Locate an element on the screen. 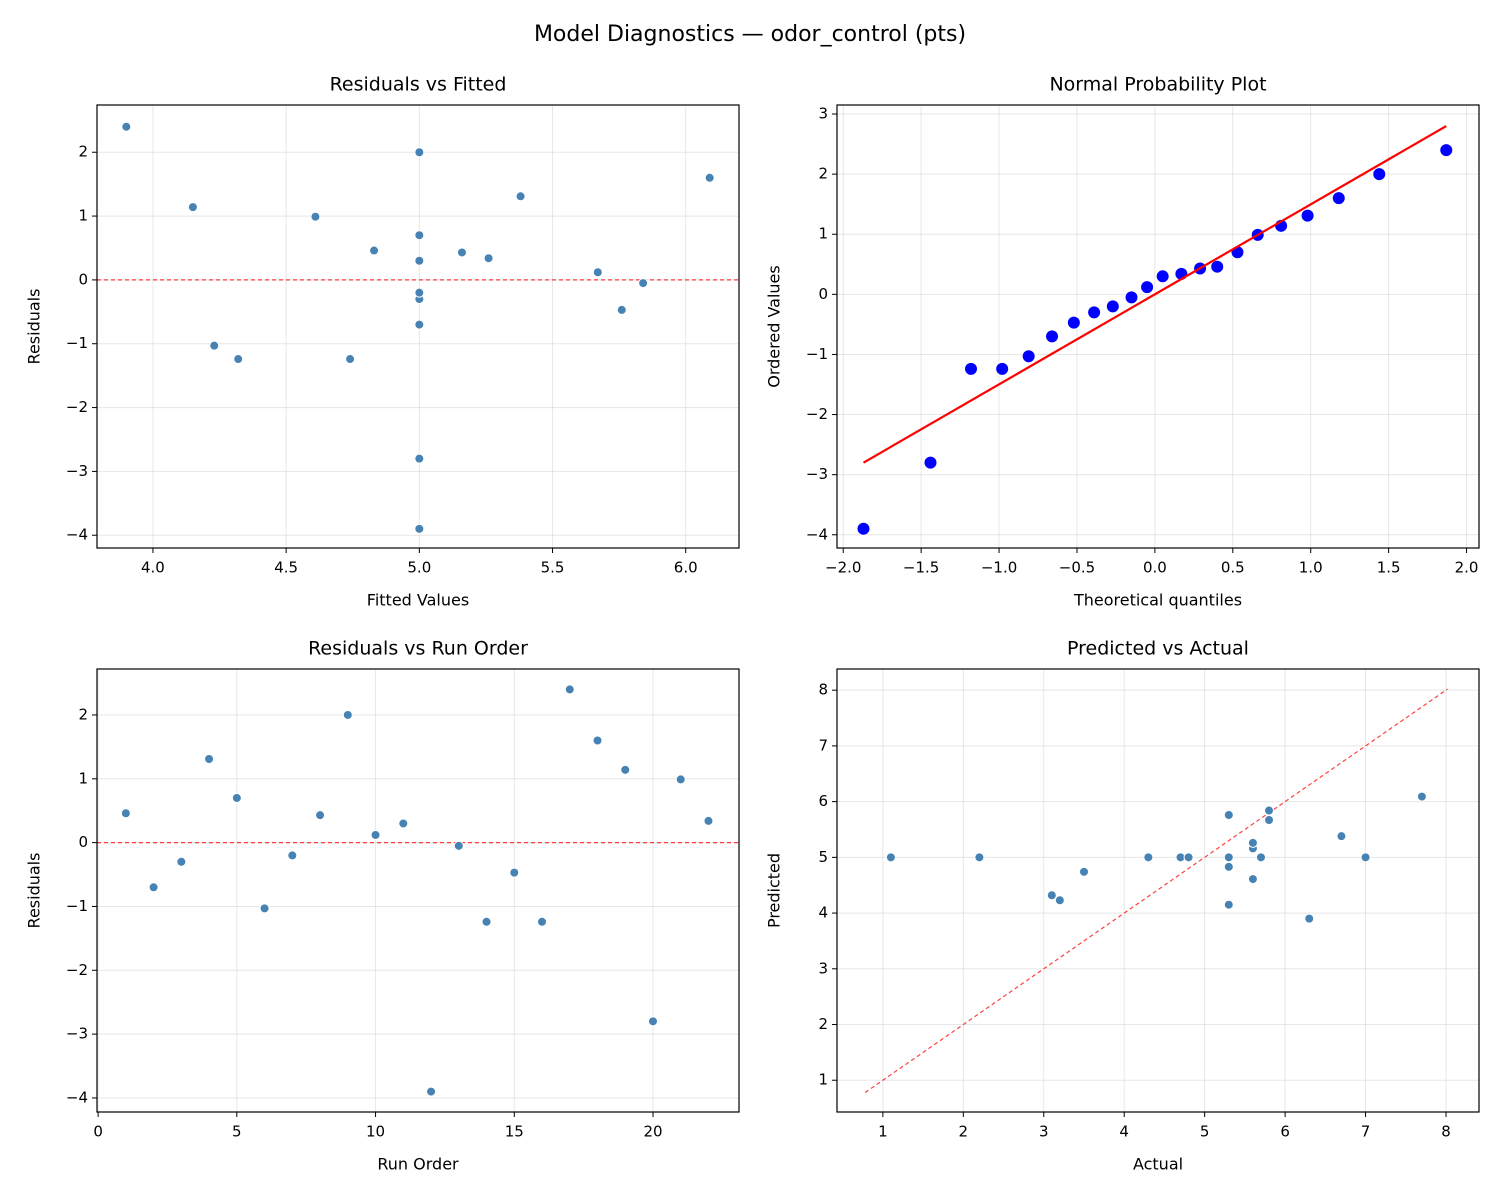 The image size is (1500, 1200). x-tick-label: 6.0 is located at coordinates (686, 568).